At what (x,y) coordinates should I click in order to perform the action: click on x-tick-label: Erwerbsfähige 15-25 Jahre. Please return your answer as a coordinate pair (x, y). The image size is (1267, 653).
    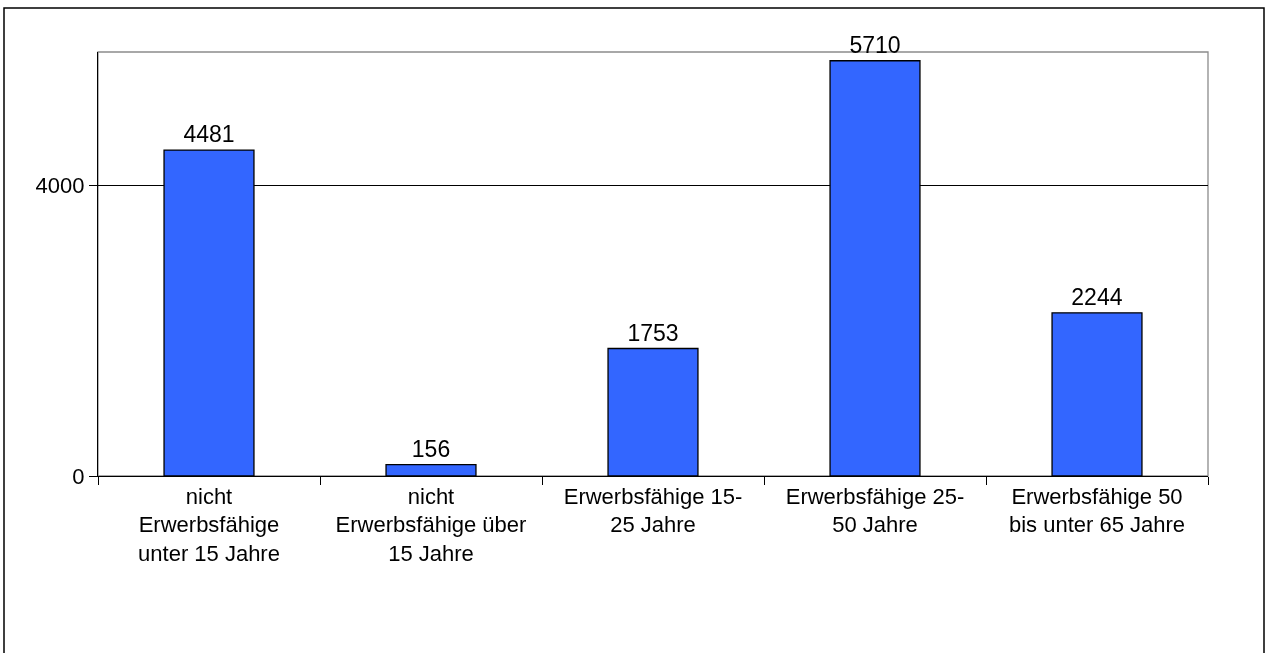
    Looking at the image, I should click on (653, 510).